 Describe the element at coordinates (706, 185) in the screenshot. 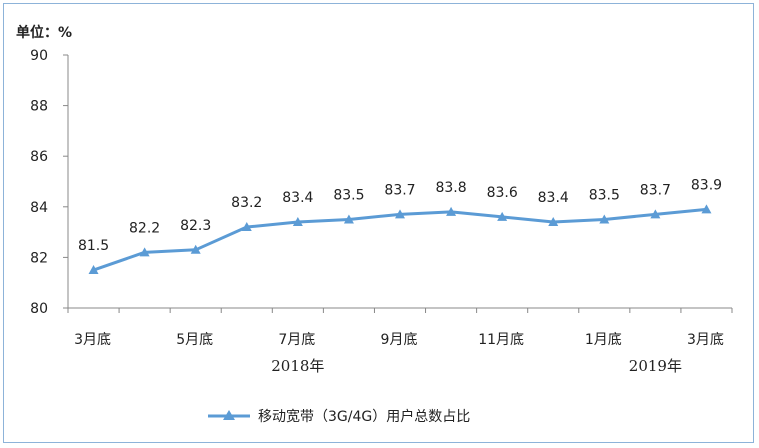

I see `data-label: 83.9` at that location.